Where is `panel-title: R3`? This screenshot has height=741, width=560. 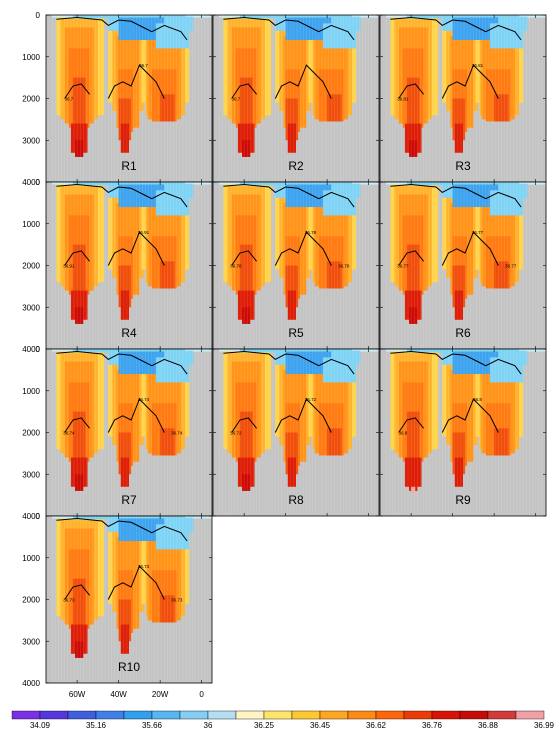 panel-title: R3 is located at coordinates (463, 166).